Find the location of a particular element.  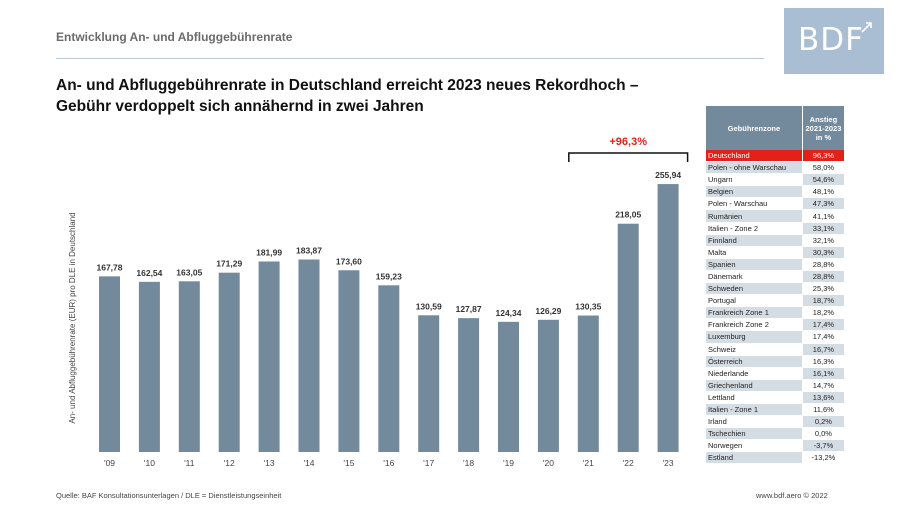

zone-change: 25,3% is located at coordinates (822, 289).